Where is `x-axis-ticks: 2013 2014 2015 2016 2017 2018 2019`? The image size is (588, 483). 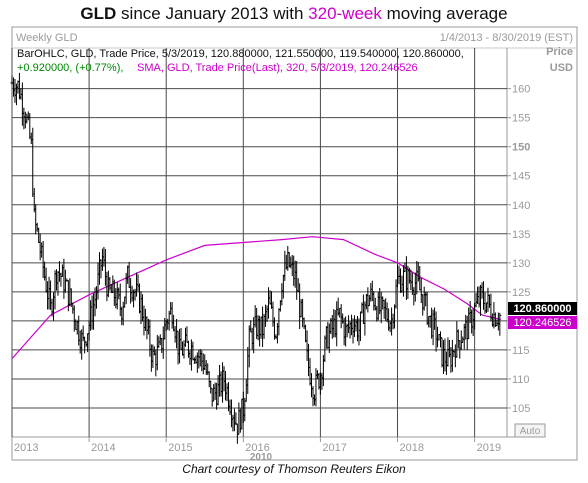 x-axis-ticks: 2013 2014 2015 2016 2017 2018 2019 is located at coordinates (256, 445).